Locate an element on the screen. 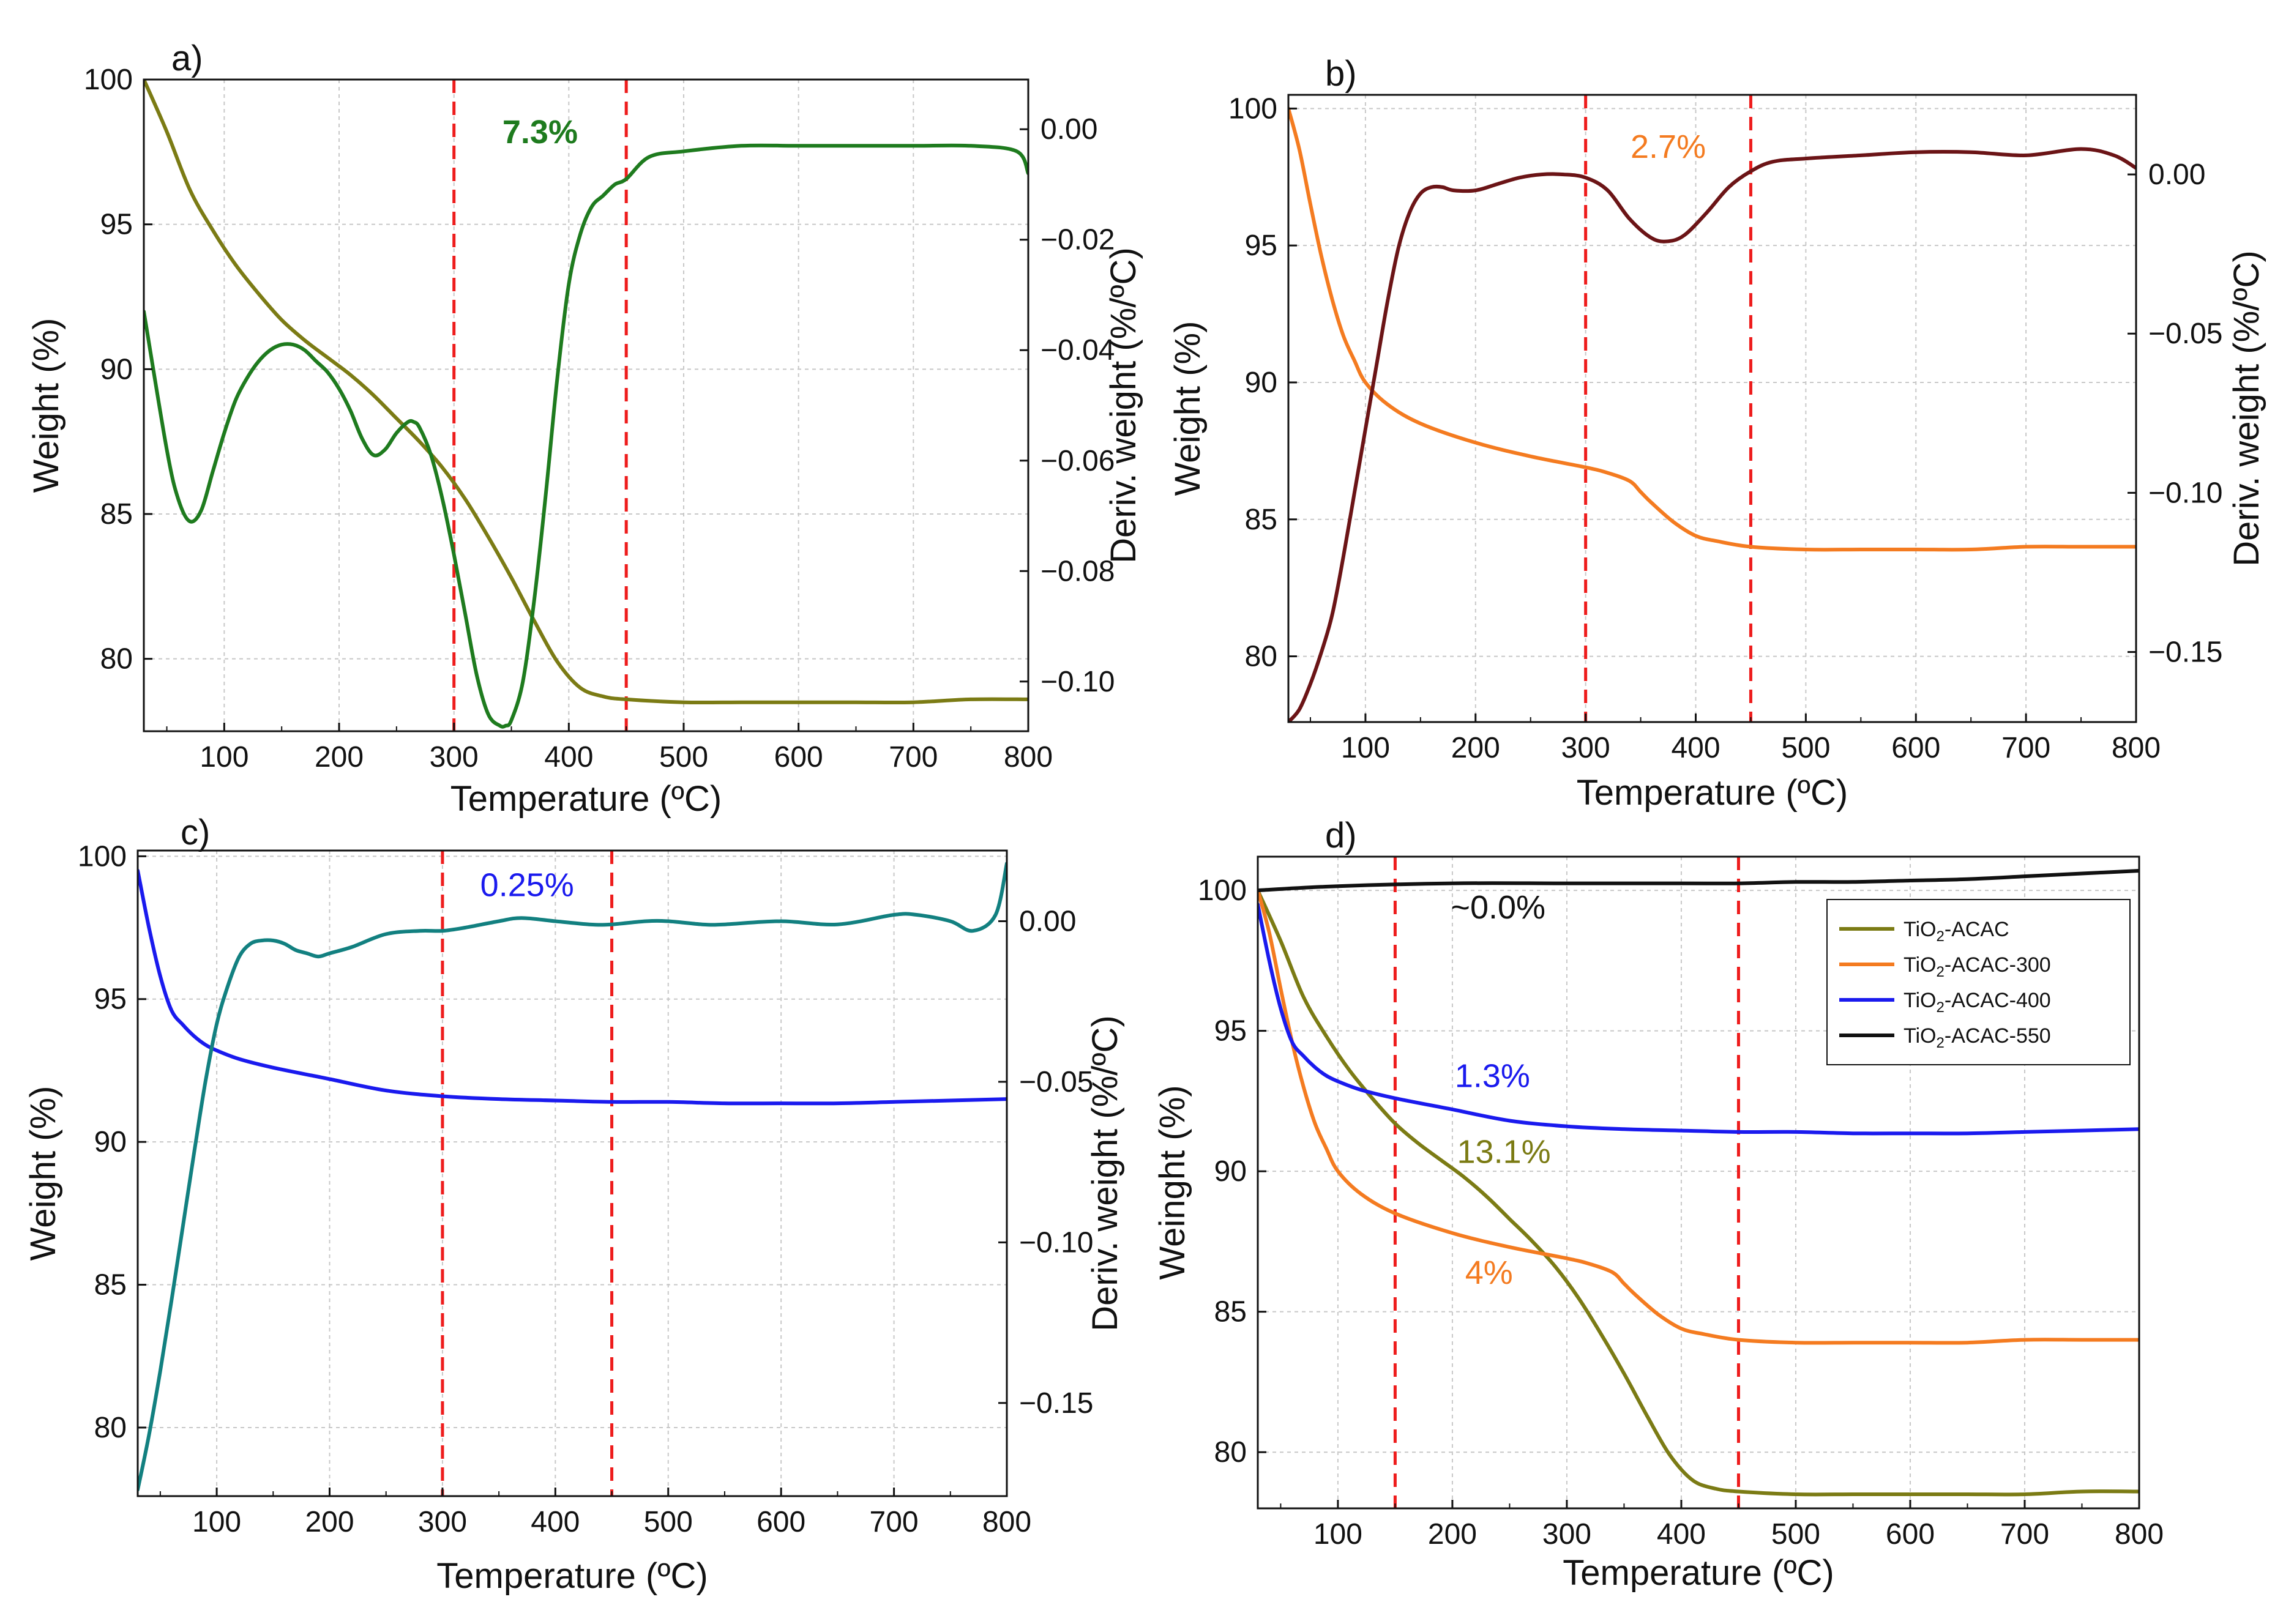  mass-loss-annotation: 4% is located at coordinates (1489, 1272).